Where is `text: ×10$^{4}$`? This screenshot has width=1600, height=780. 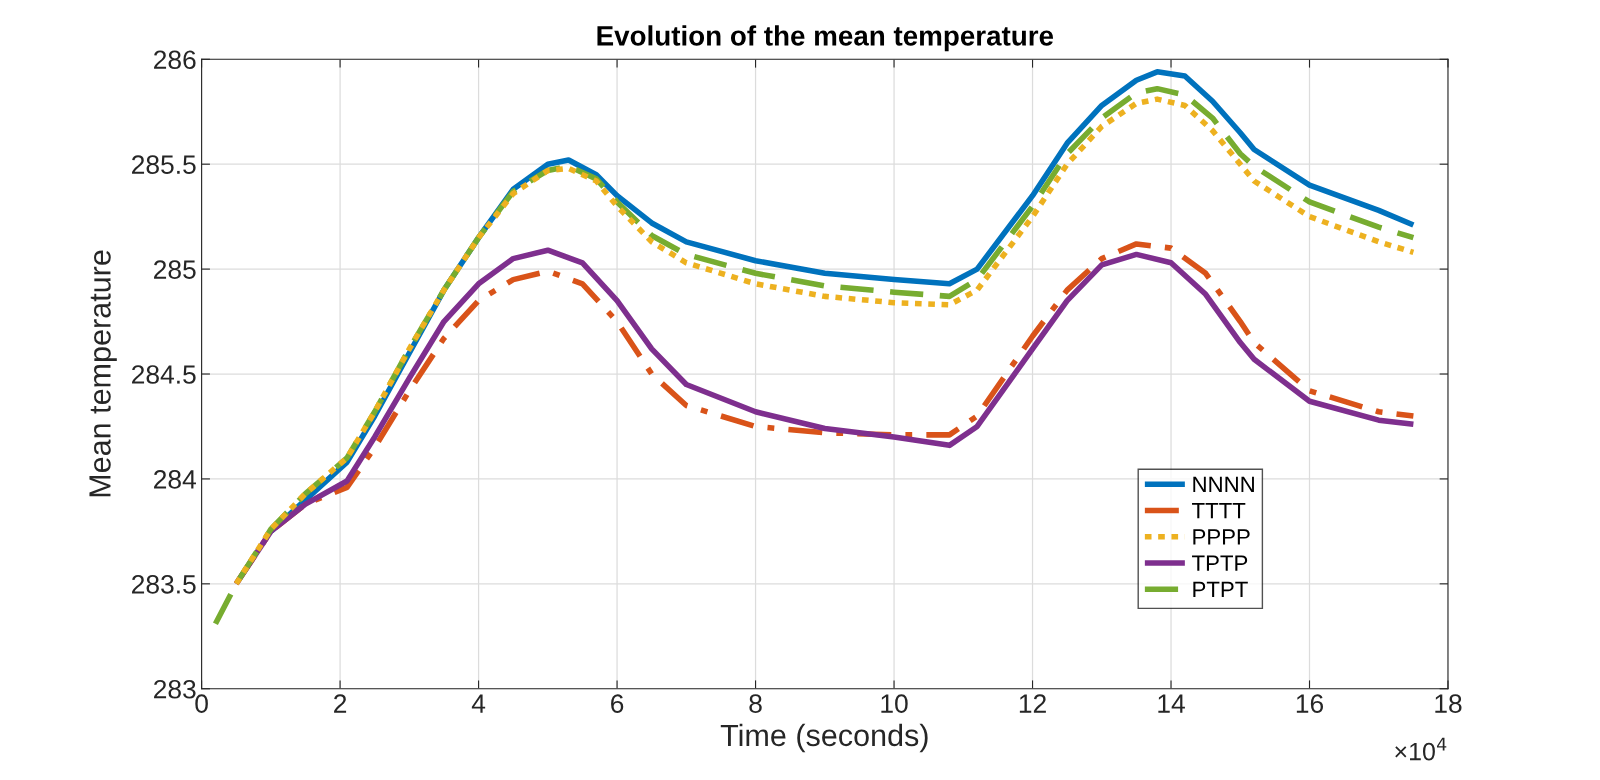 text: ×10$^{4}$ is located at coordinates (1421, 749).